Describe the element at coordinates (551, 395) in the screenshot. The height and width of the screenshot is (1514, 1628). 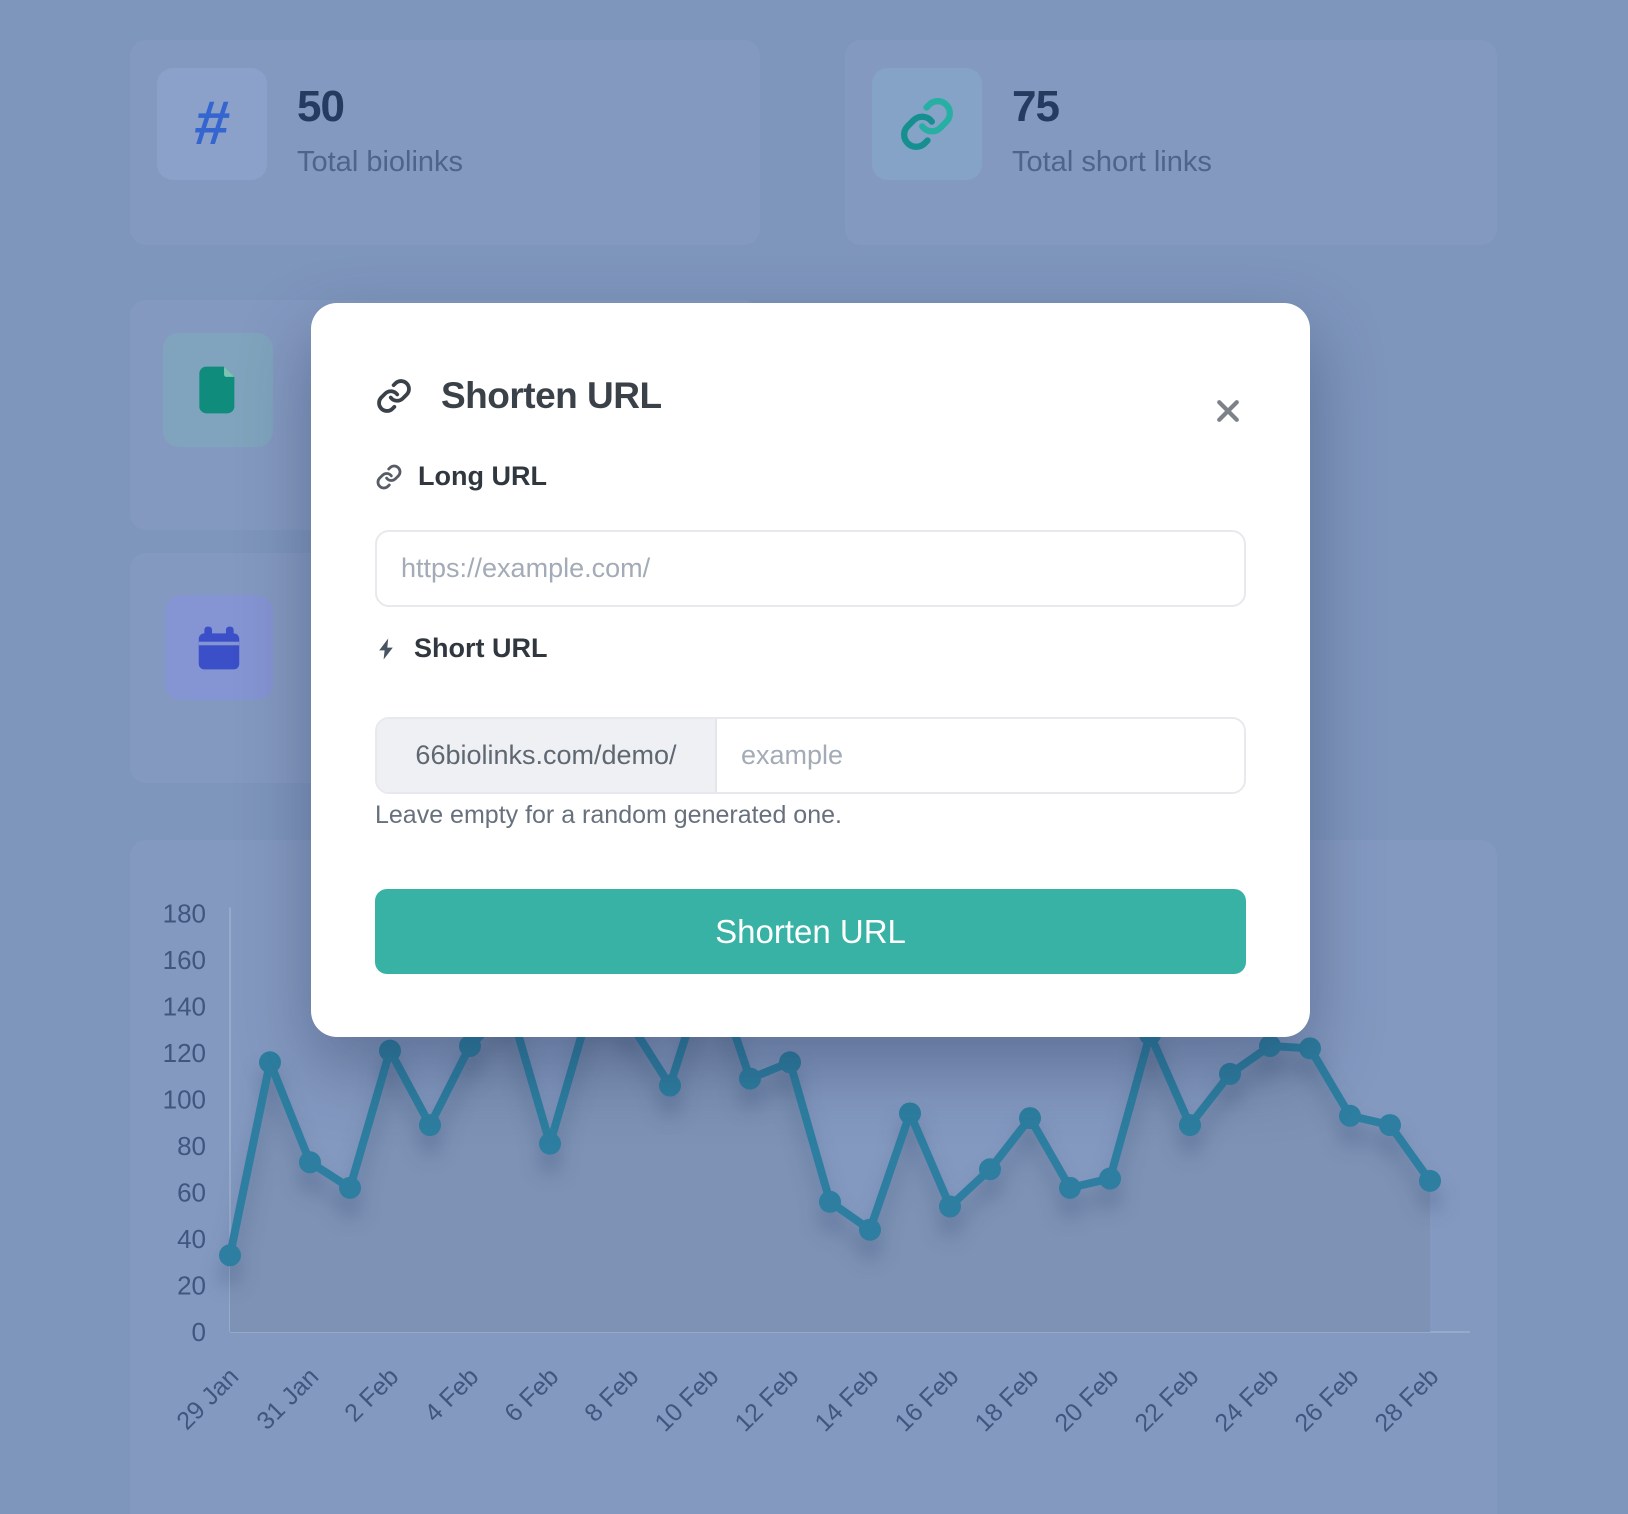
I see `modal-title: Shorten URL` at that location.